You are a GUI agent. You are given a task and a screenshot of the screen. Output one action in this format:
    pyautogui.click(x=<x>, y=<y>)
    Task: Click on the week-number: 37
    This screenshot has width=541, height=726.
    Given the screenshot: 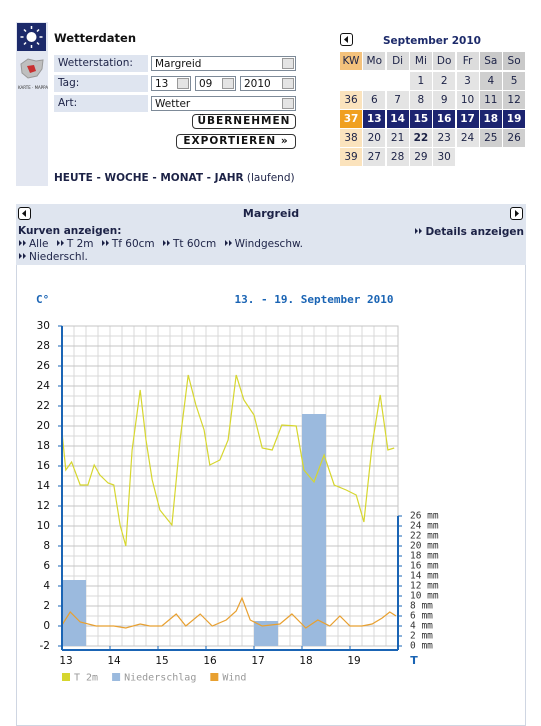 What is the action you would take?
    pyautogui.click(x=351, y=119)
    